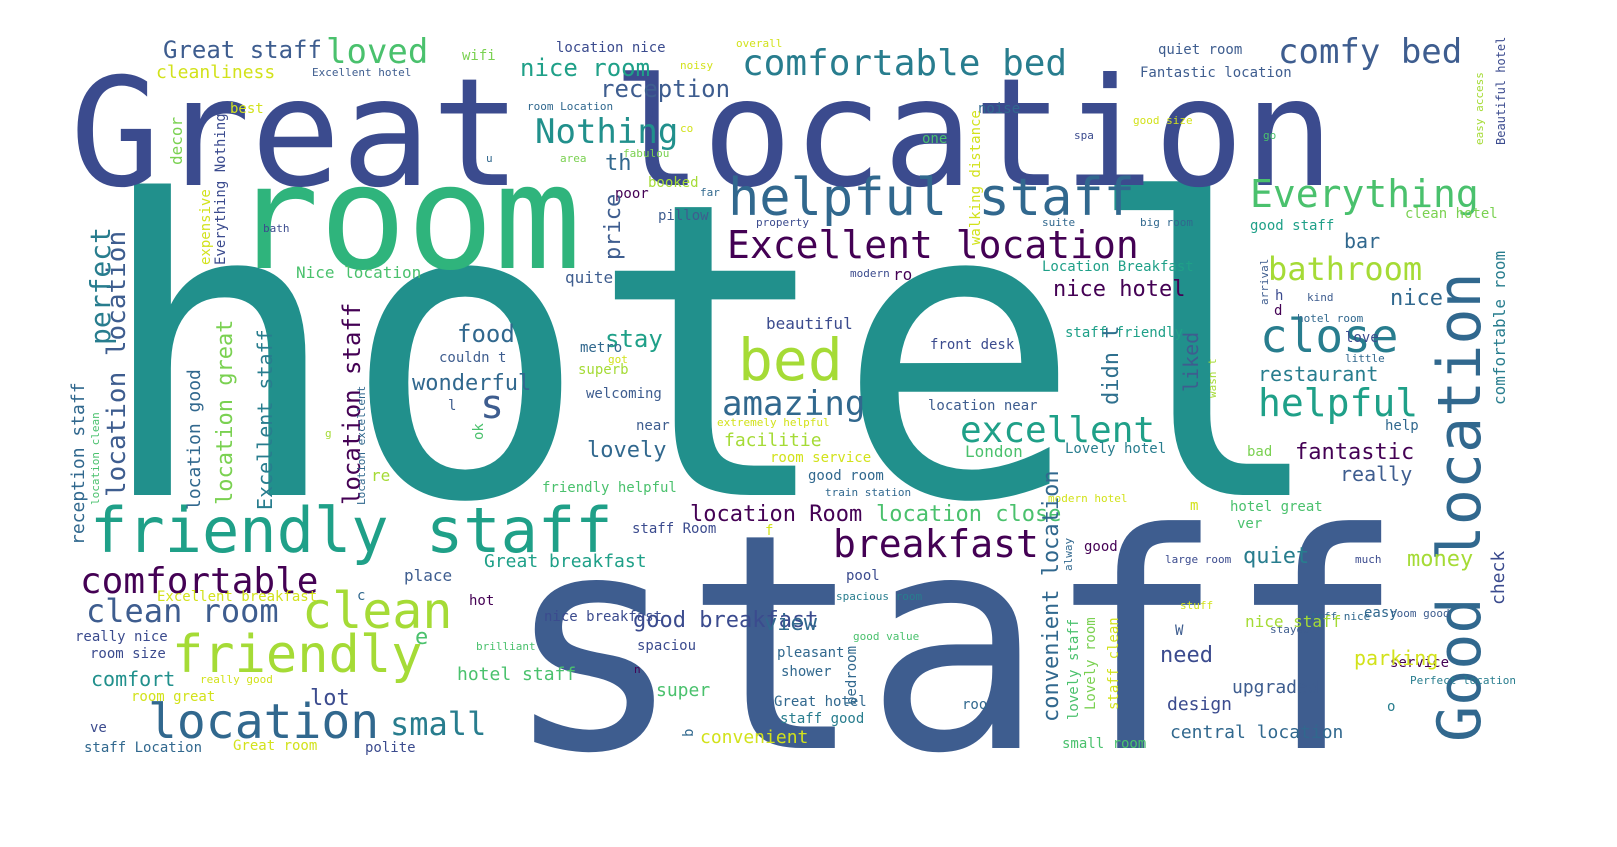 The height and width of the screenshot is (847, 1617). Describe the element at coordinates (846, 476) in the screenshot. I see `word-good-room: good room` at that location.